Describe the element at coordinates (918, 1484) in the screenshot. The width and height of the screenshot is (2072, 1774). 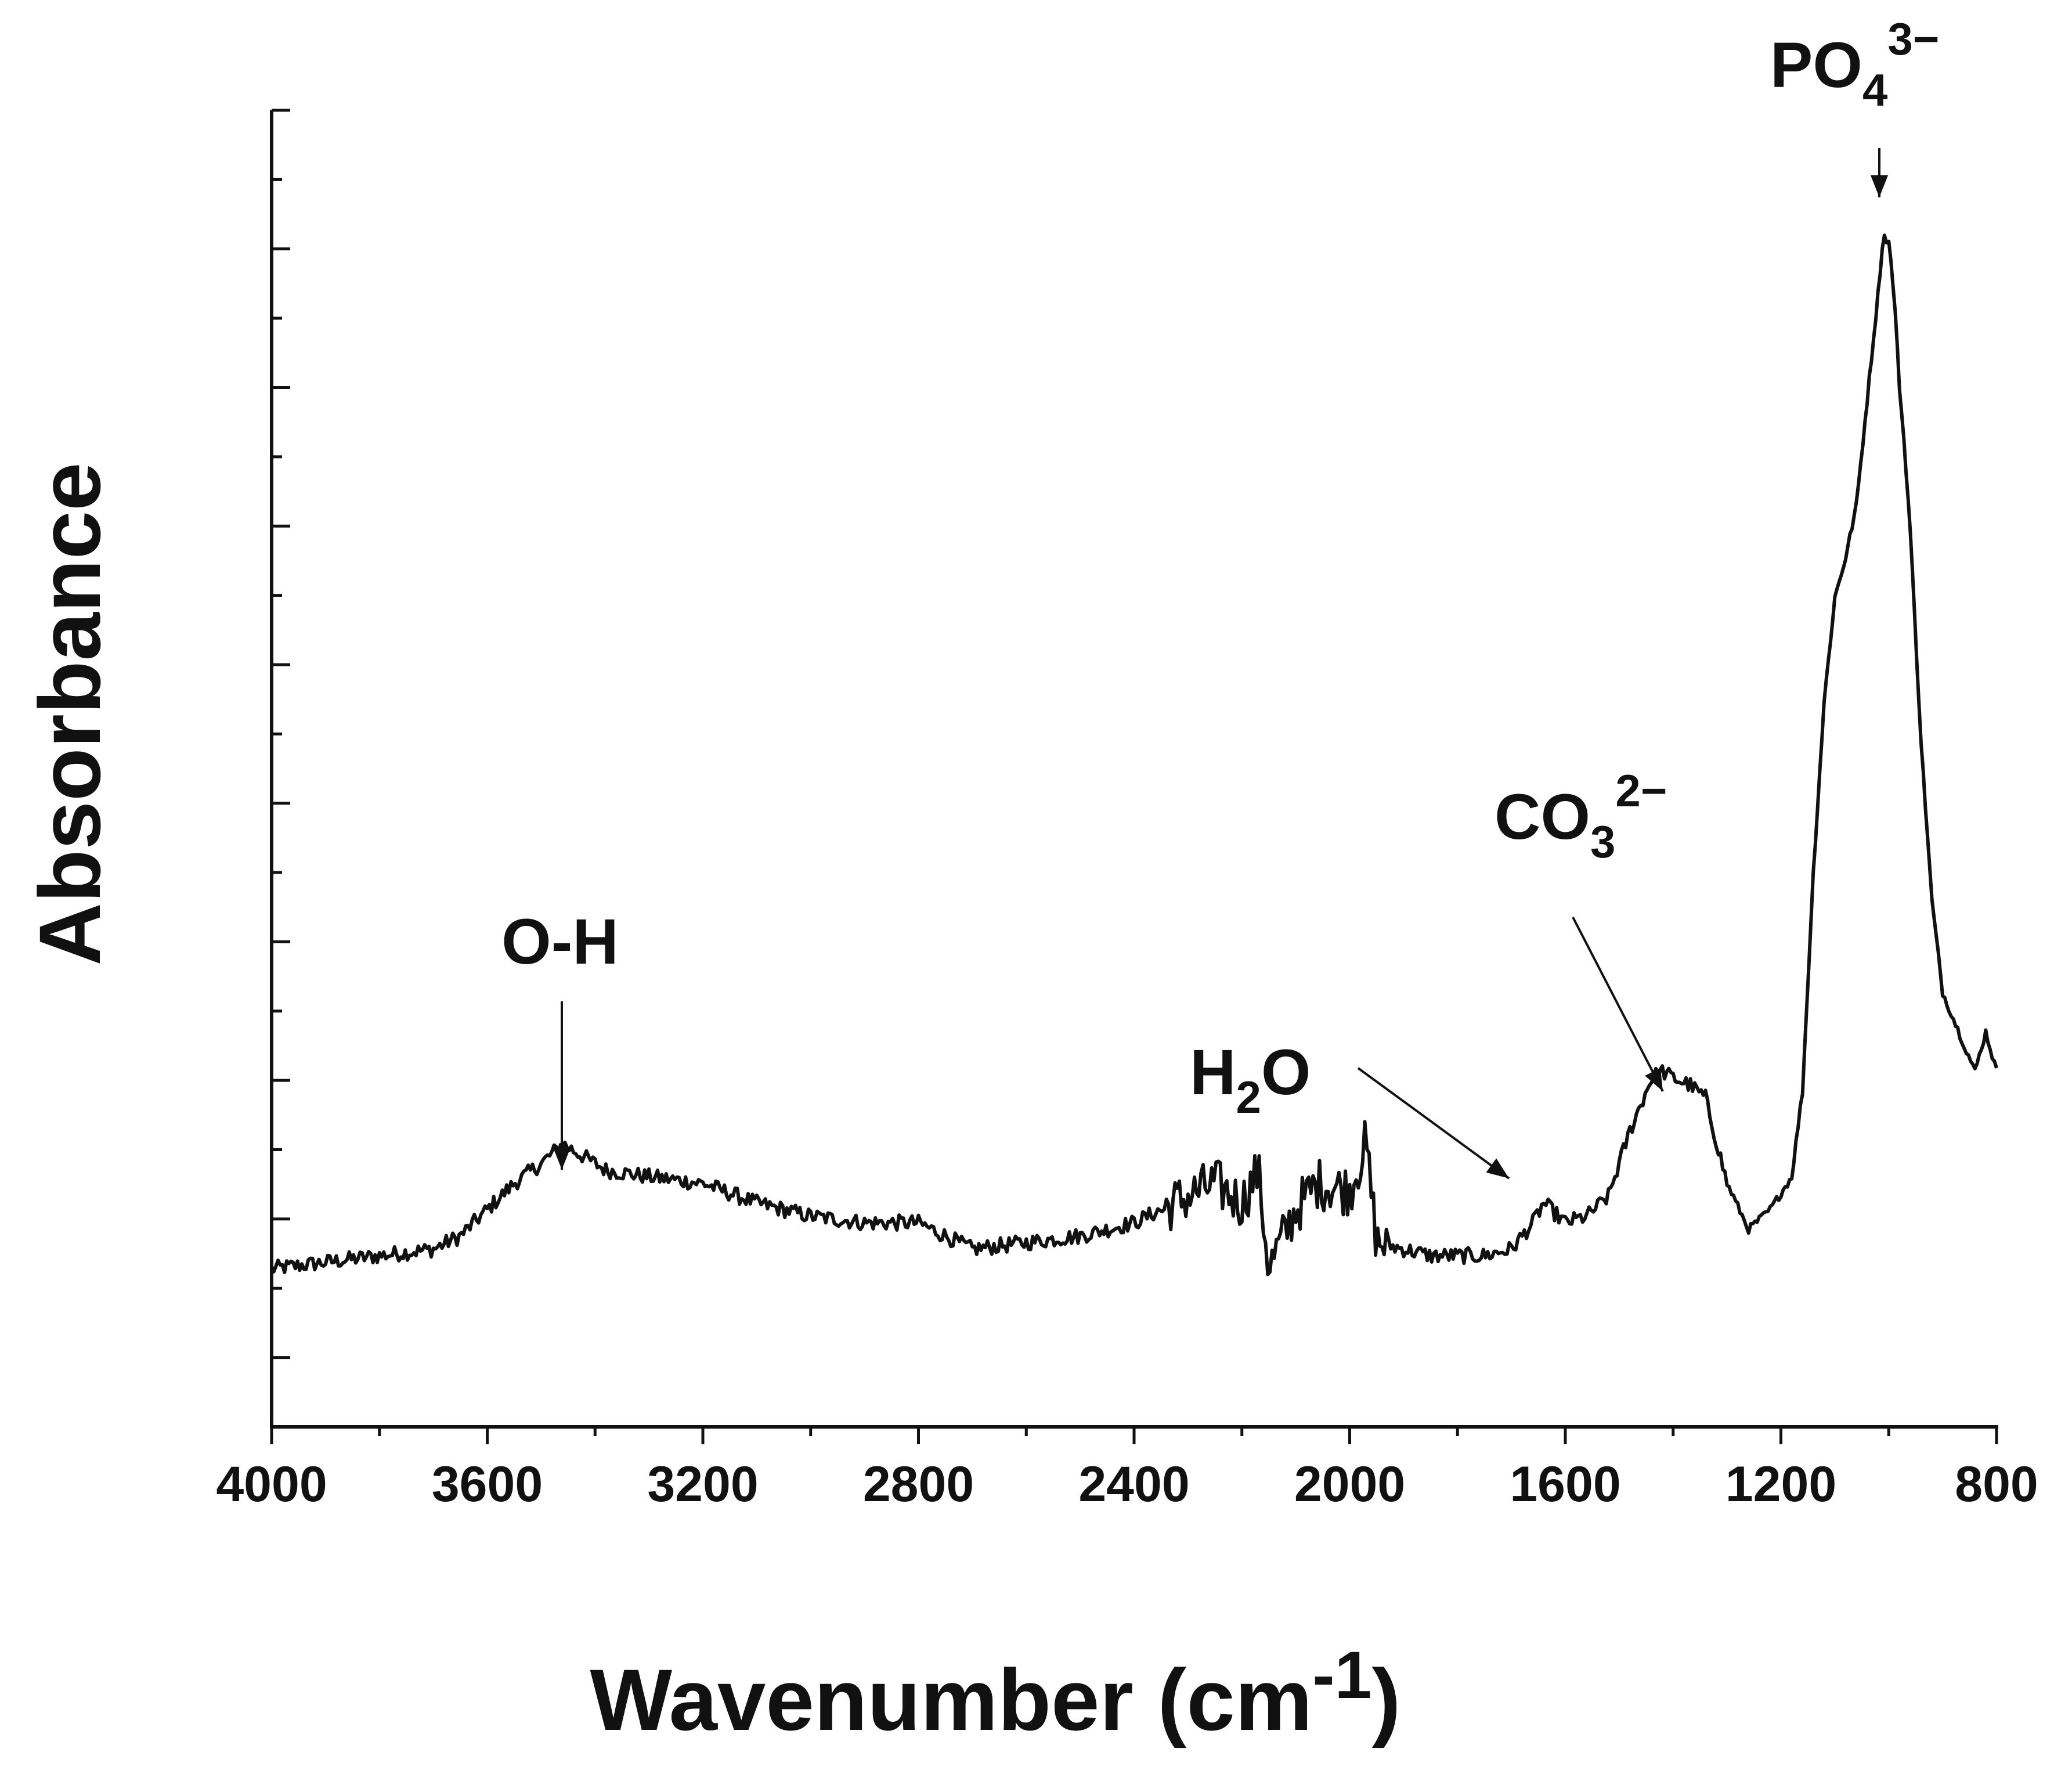
I see `x-tick-label: 2800` at that location.